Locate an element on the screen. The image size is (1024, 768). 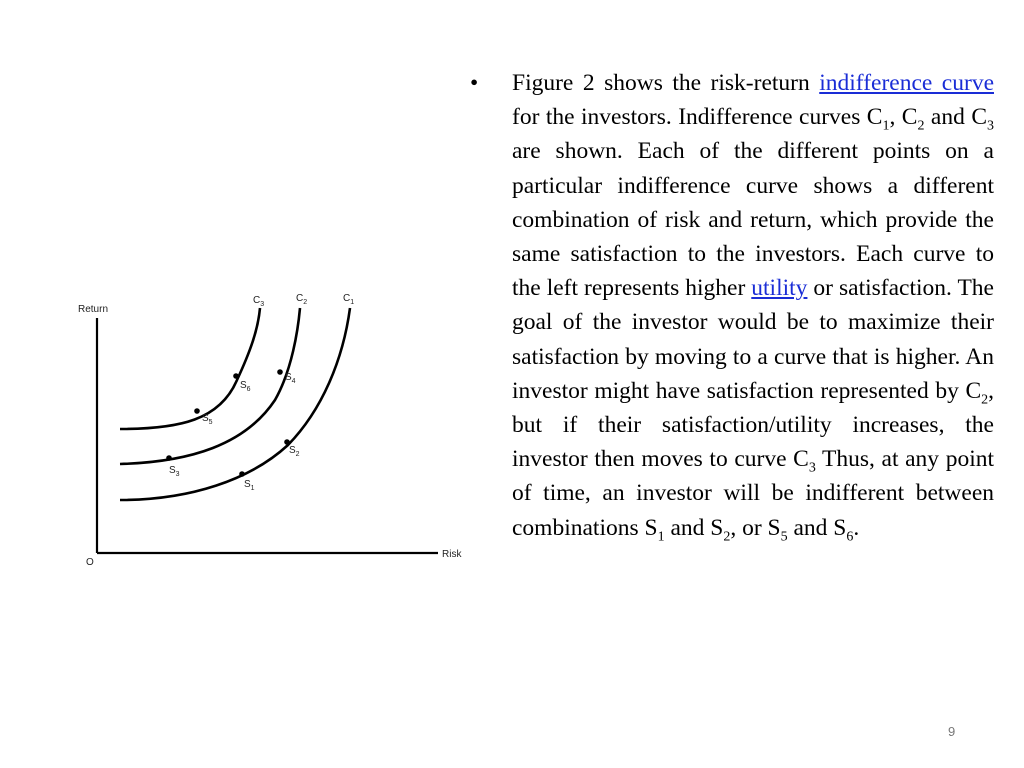
text-segment: . is located at coordinates (856, 527).